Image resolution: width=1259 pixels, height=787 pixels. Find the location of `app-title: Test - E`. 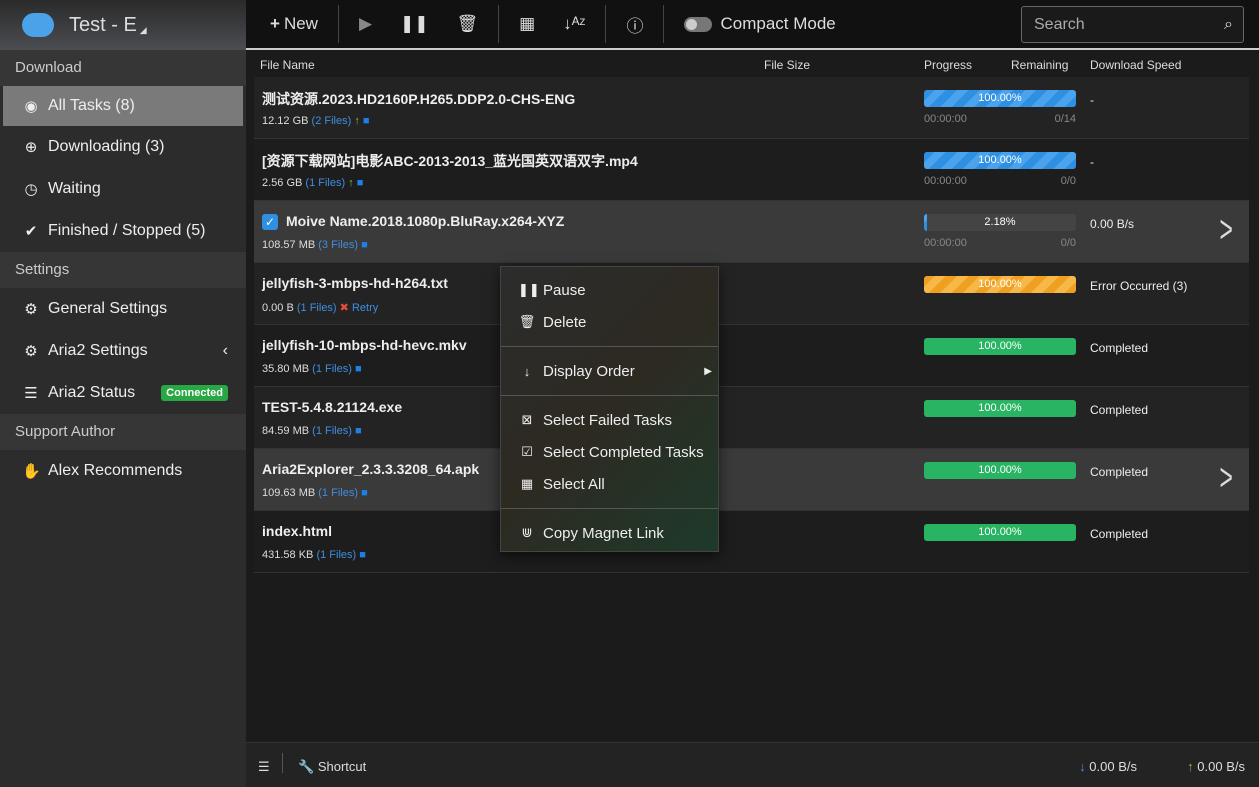

app-title: Test - E is located at coordinates (103, 24).